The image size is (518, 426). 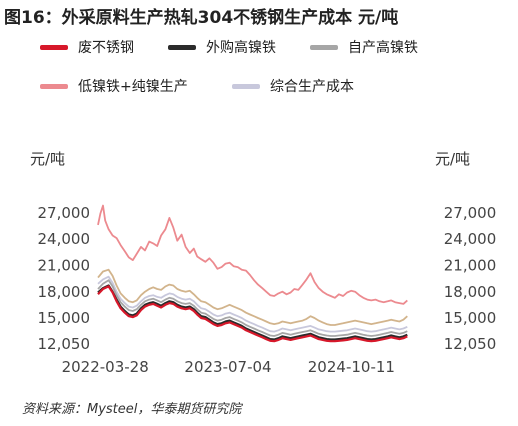 What do you see at coordinates (54, 47) in the screenshot?
I see `legend-swatch-scrap-stainless` at bounding box center [54, 47].